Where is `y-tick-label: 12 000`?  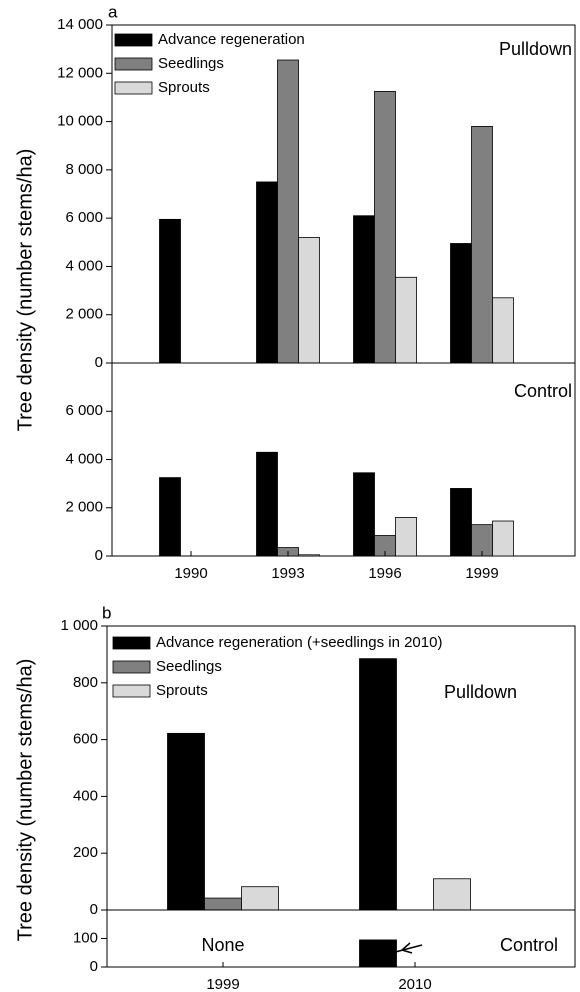
y-tick-label: 12 000 is located at coordinates (80, 72).